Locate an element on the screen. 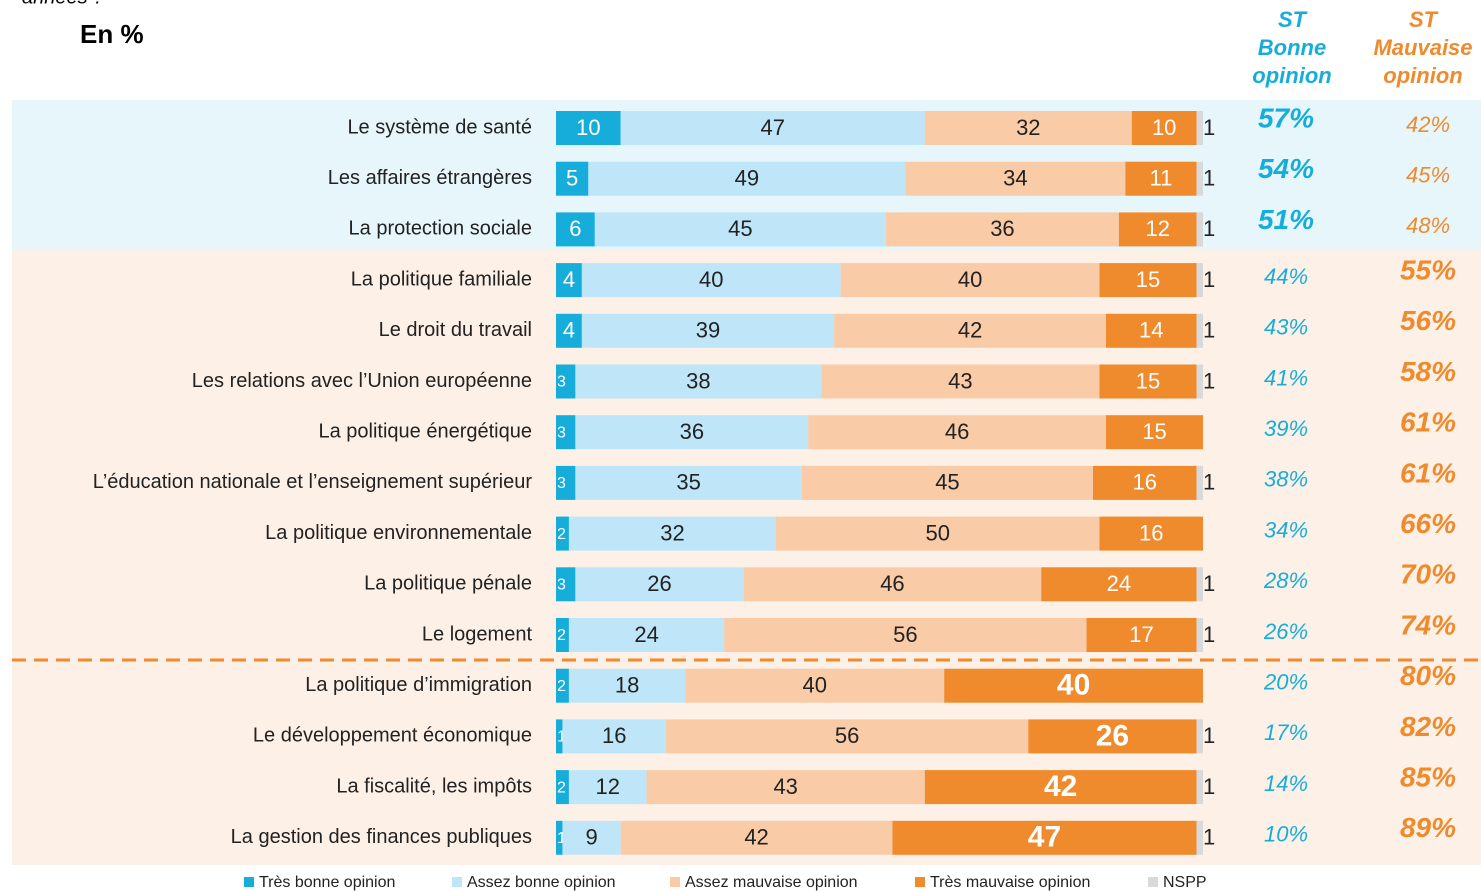 This screenshot has width=1481, height=891. st-value: 56% is located at coordinates (1428, 320).